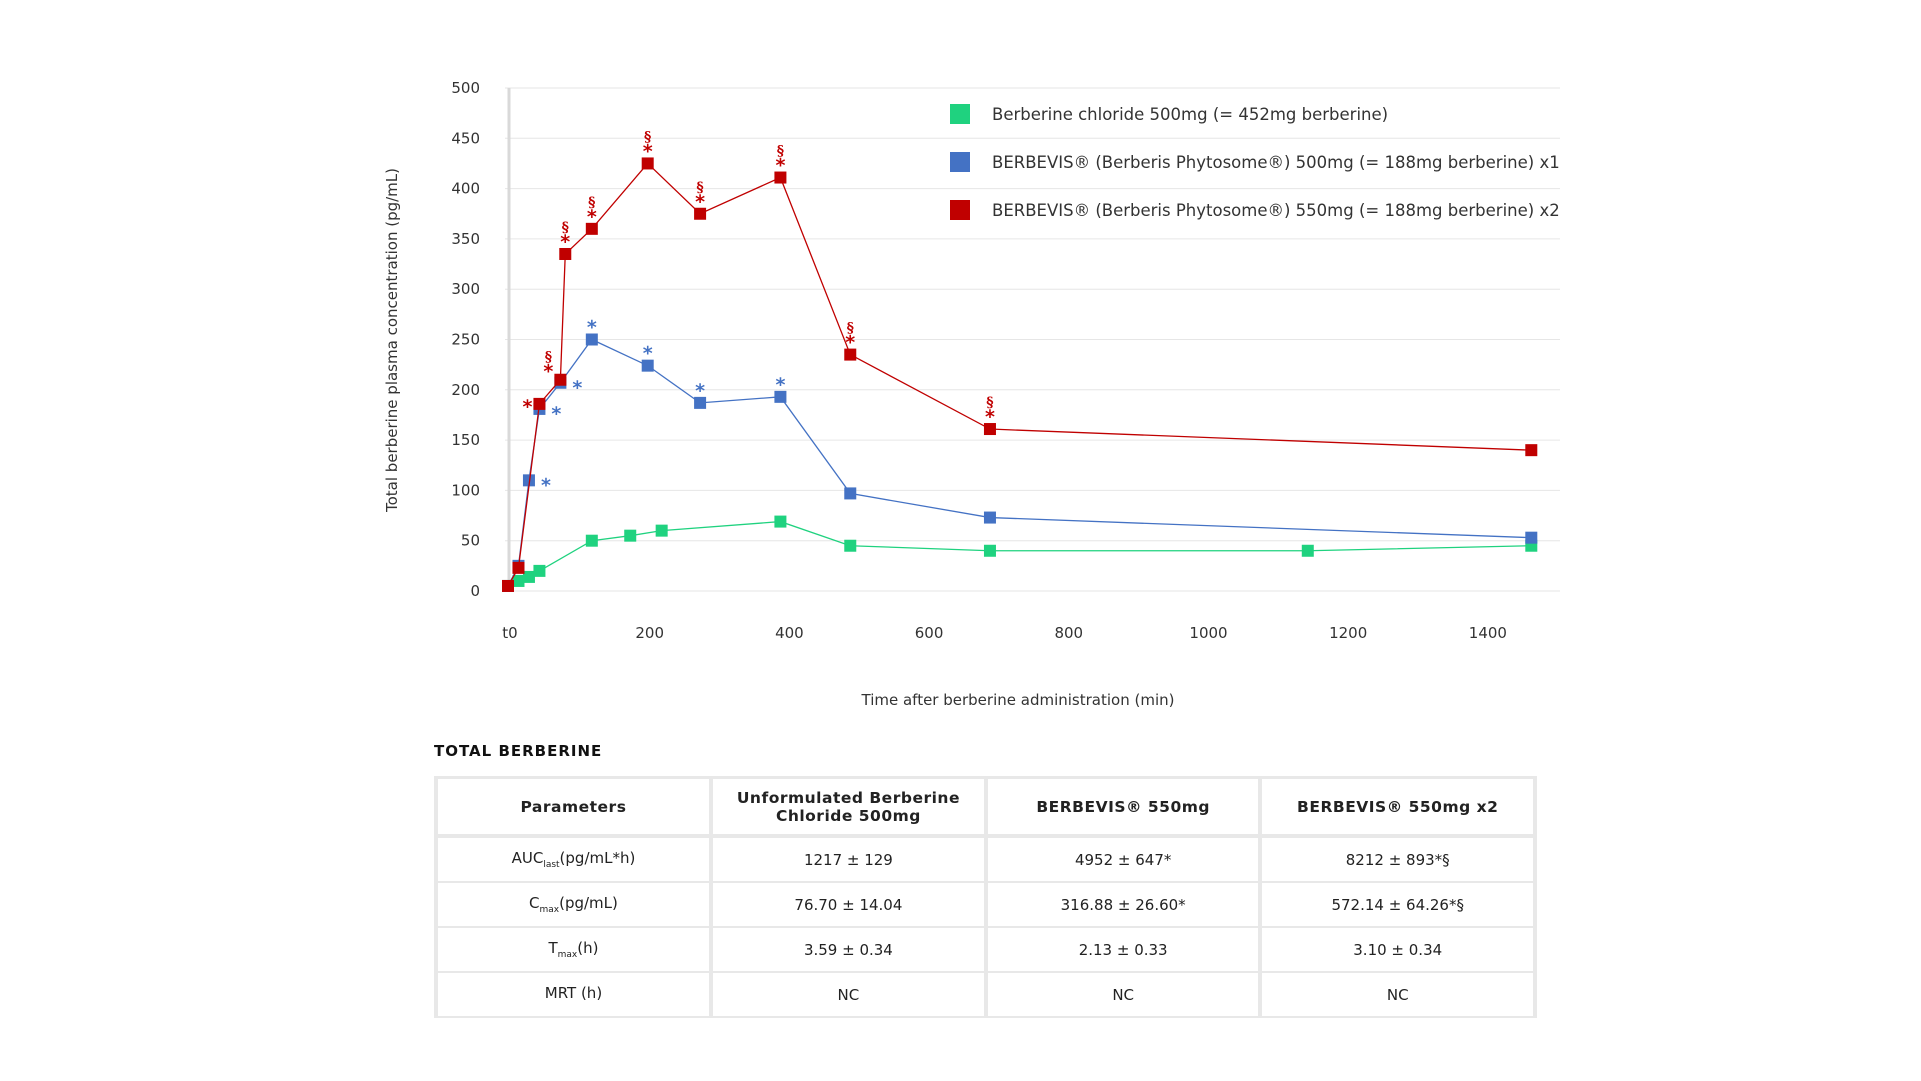 The image size is (1921, 1081). Describe the element at coordinates (465, 88) in the screenshot. I see `y-tick-label: 500` at that location.